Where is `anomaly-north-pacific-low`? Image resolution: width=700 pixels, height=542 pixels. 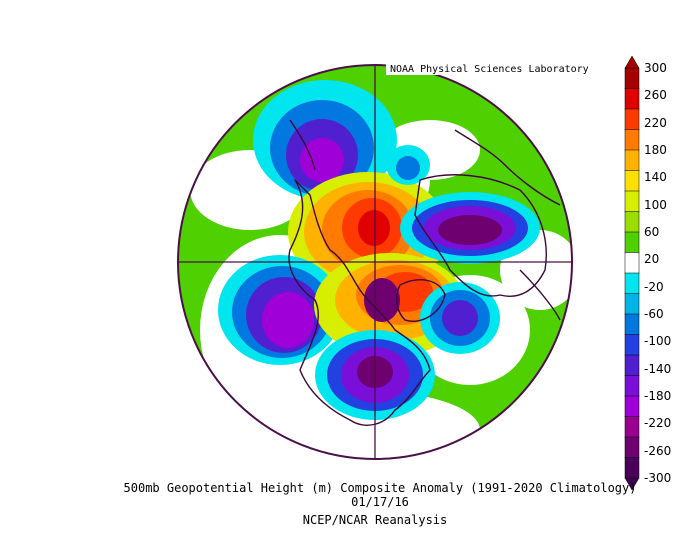 anomaly-north-pacific-low is located at coordinates (280, 310).